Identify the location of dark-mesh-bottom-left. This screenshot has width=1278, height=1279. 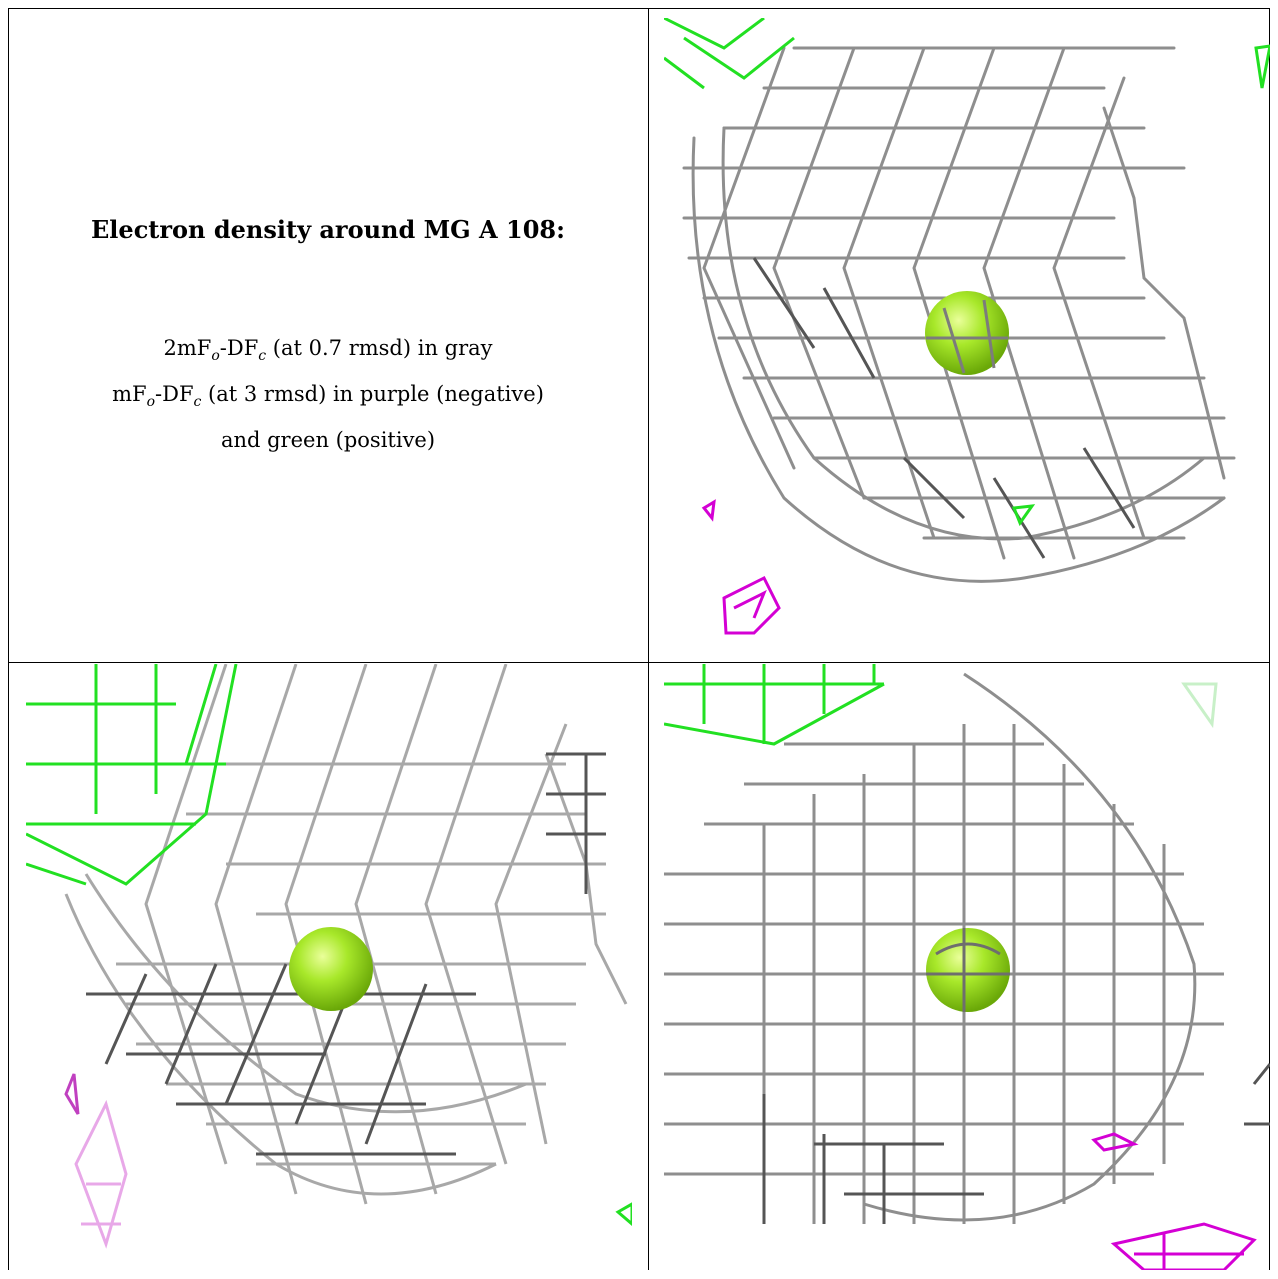
(346, 954).